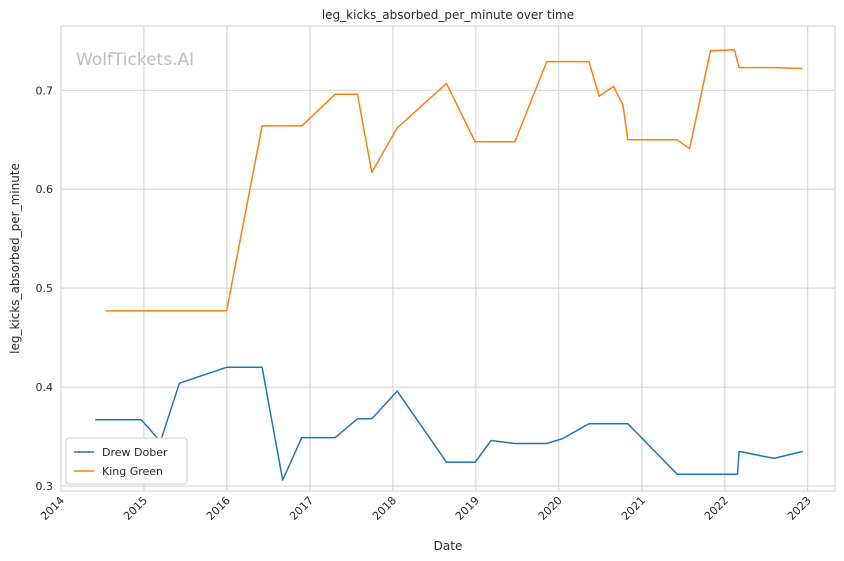 This screenshot has width=844, height=561. What do you see at coordinates (135, 60) in the screenshot?
I see `watermark-text: WolfTickets.AI` at bounding box center [135, 60].